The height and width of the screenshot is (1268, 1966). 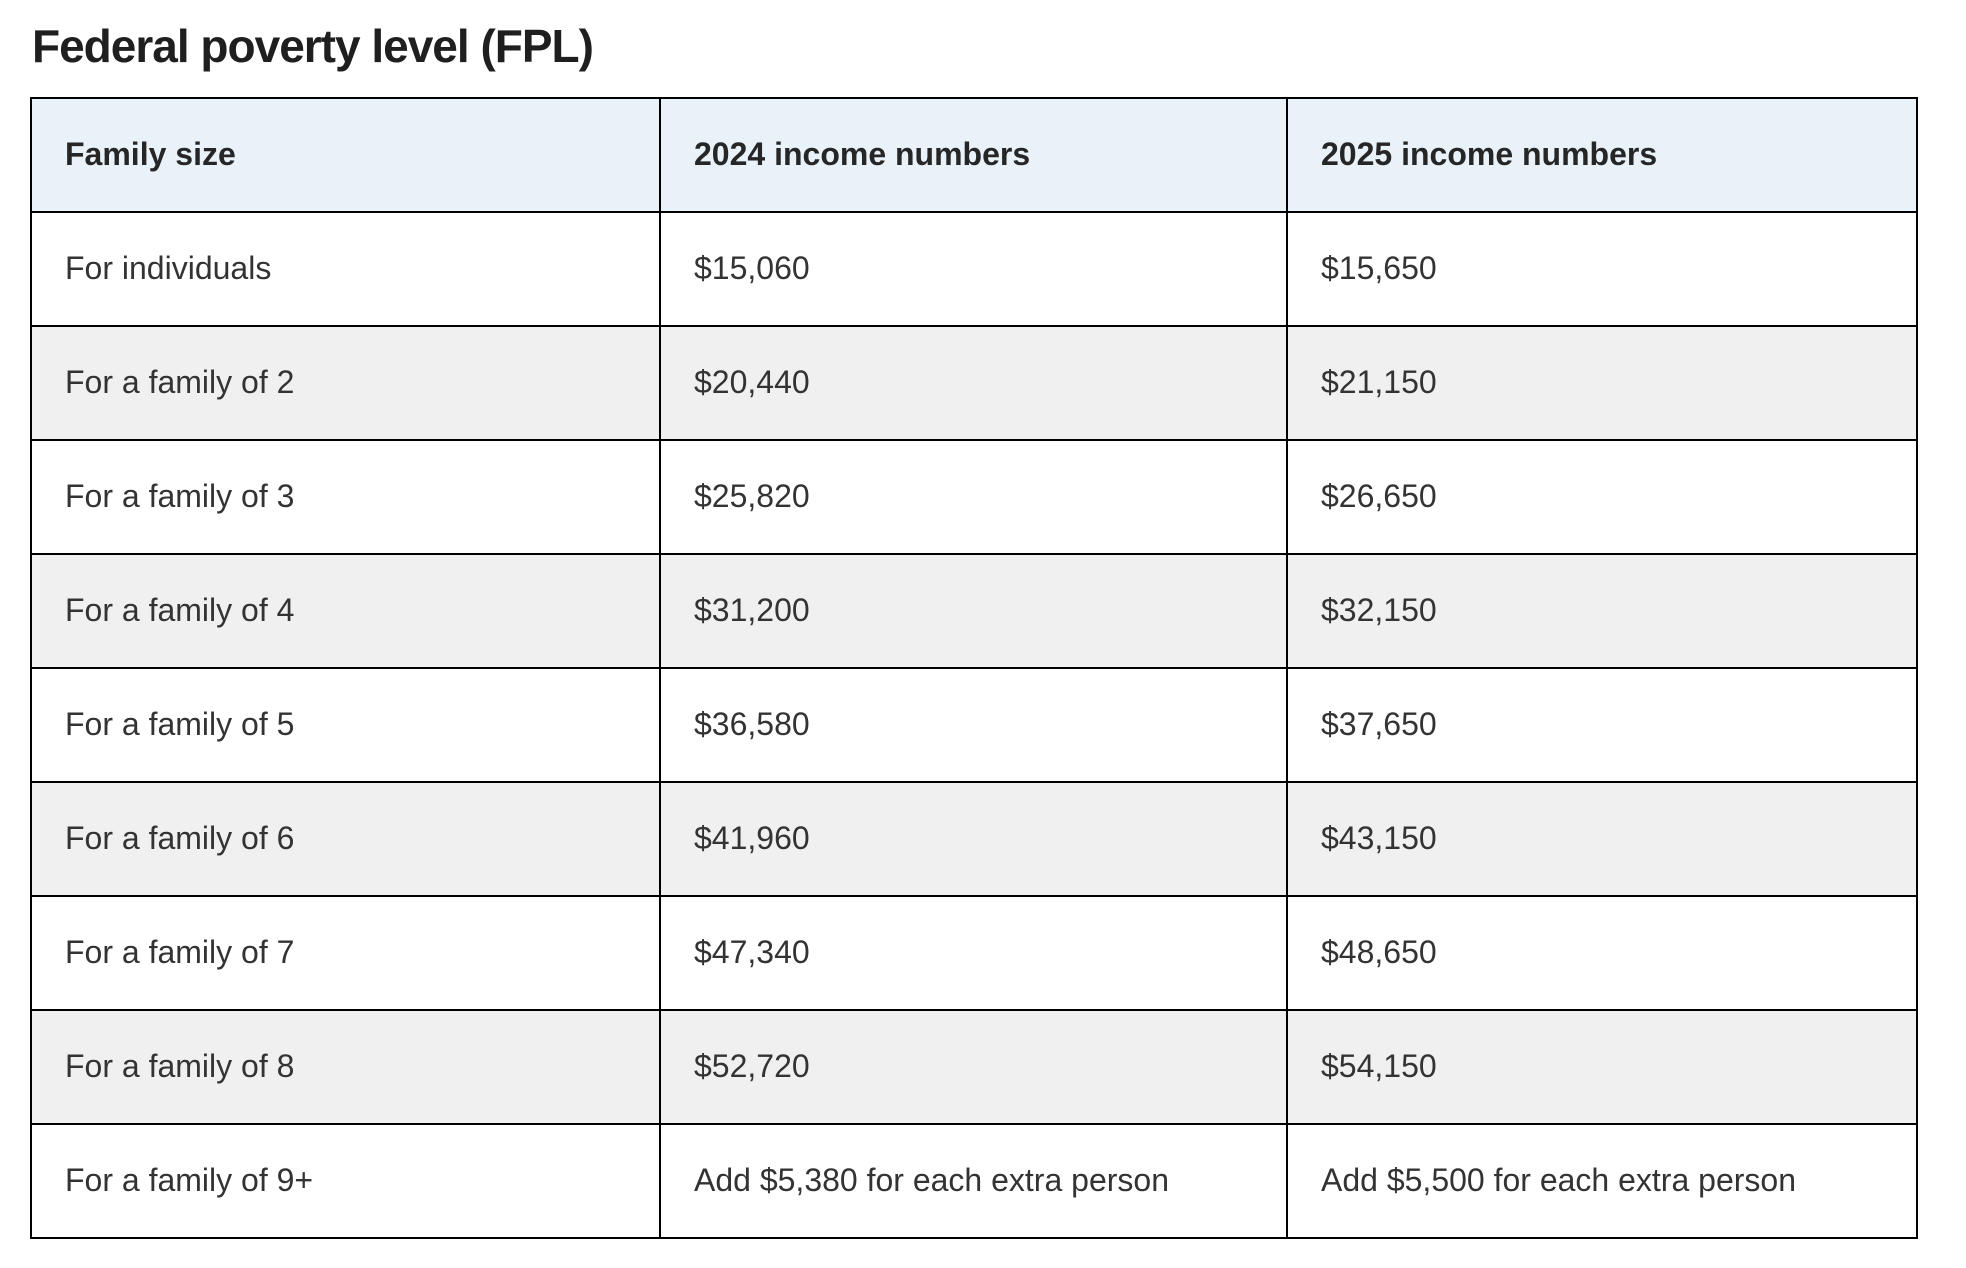 I want to click on income-2025-cell: $54,150, so click(x=1602, y=1066).